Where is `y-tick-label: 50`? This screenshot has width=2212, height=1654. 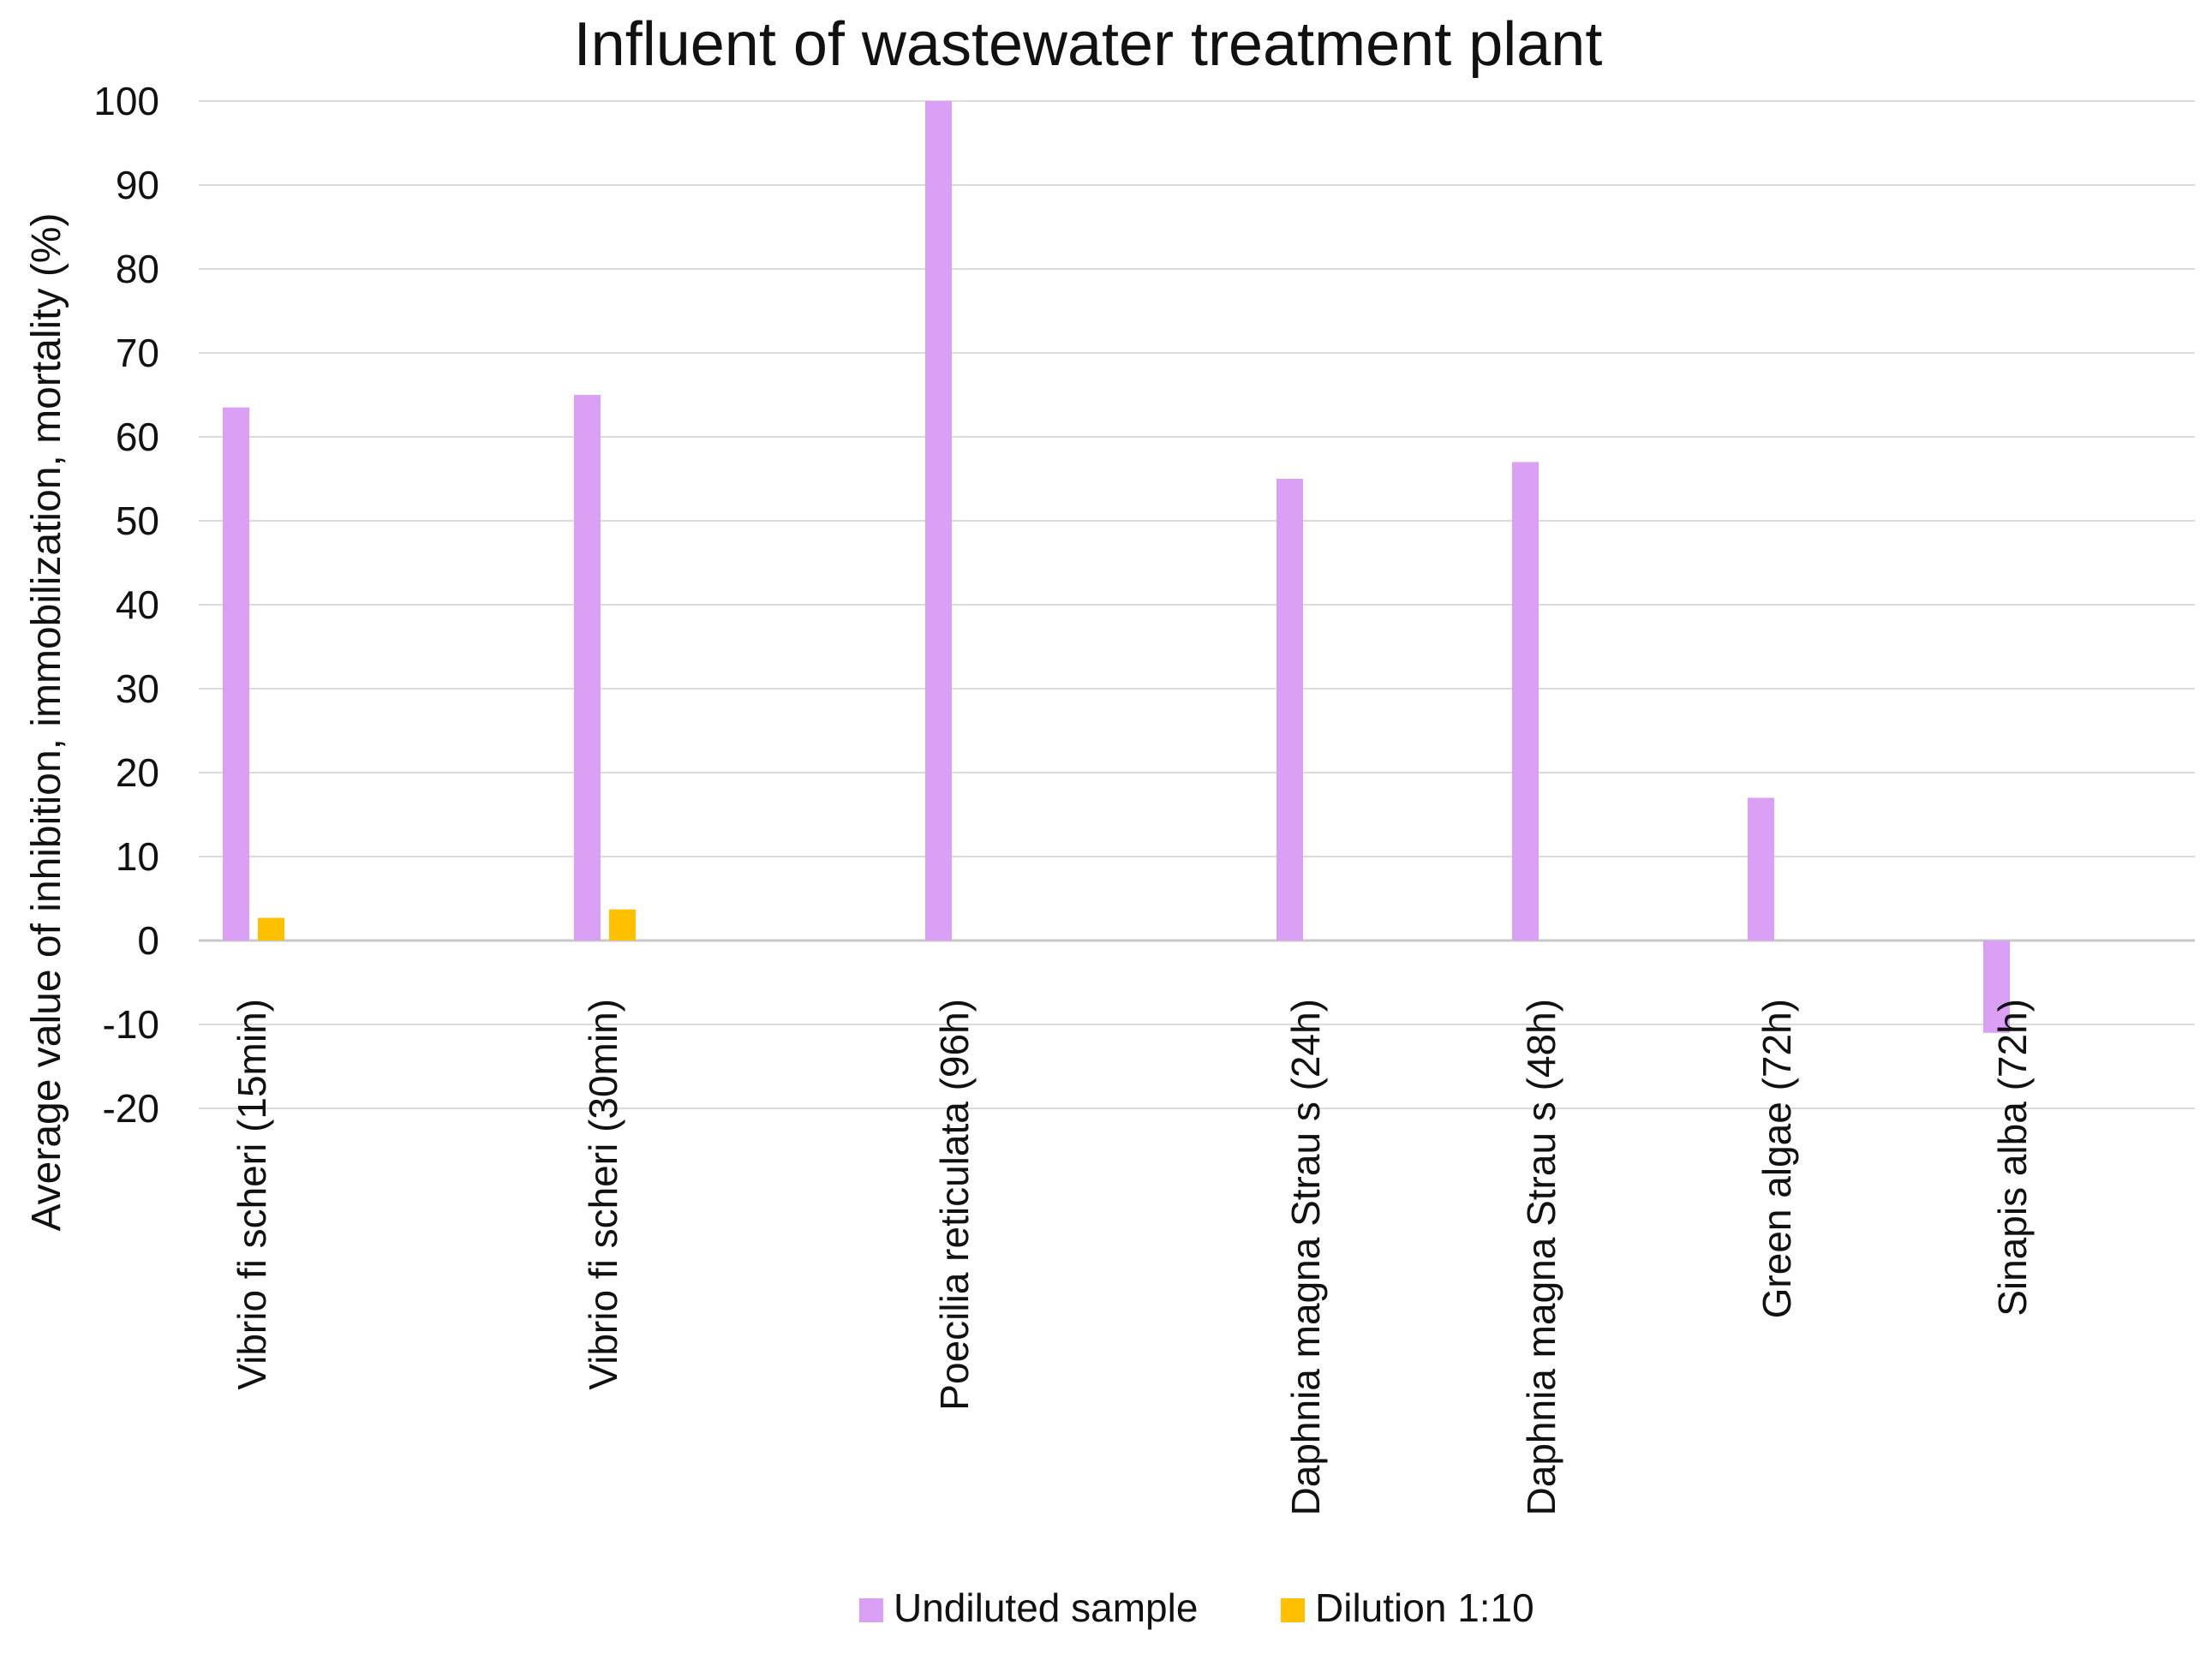 y-tick-label: 50 is located at coordinates (137, 521).